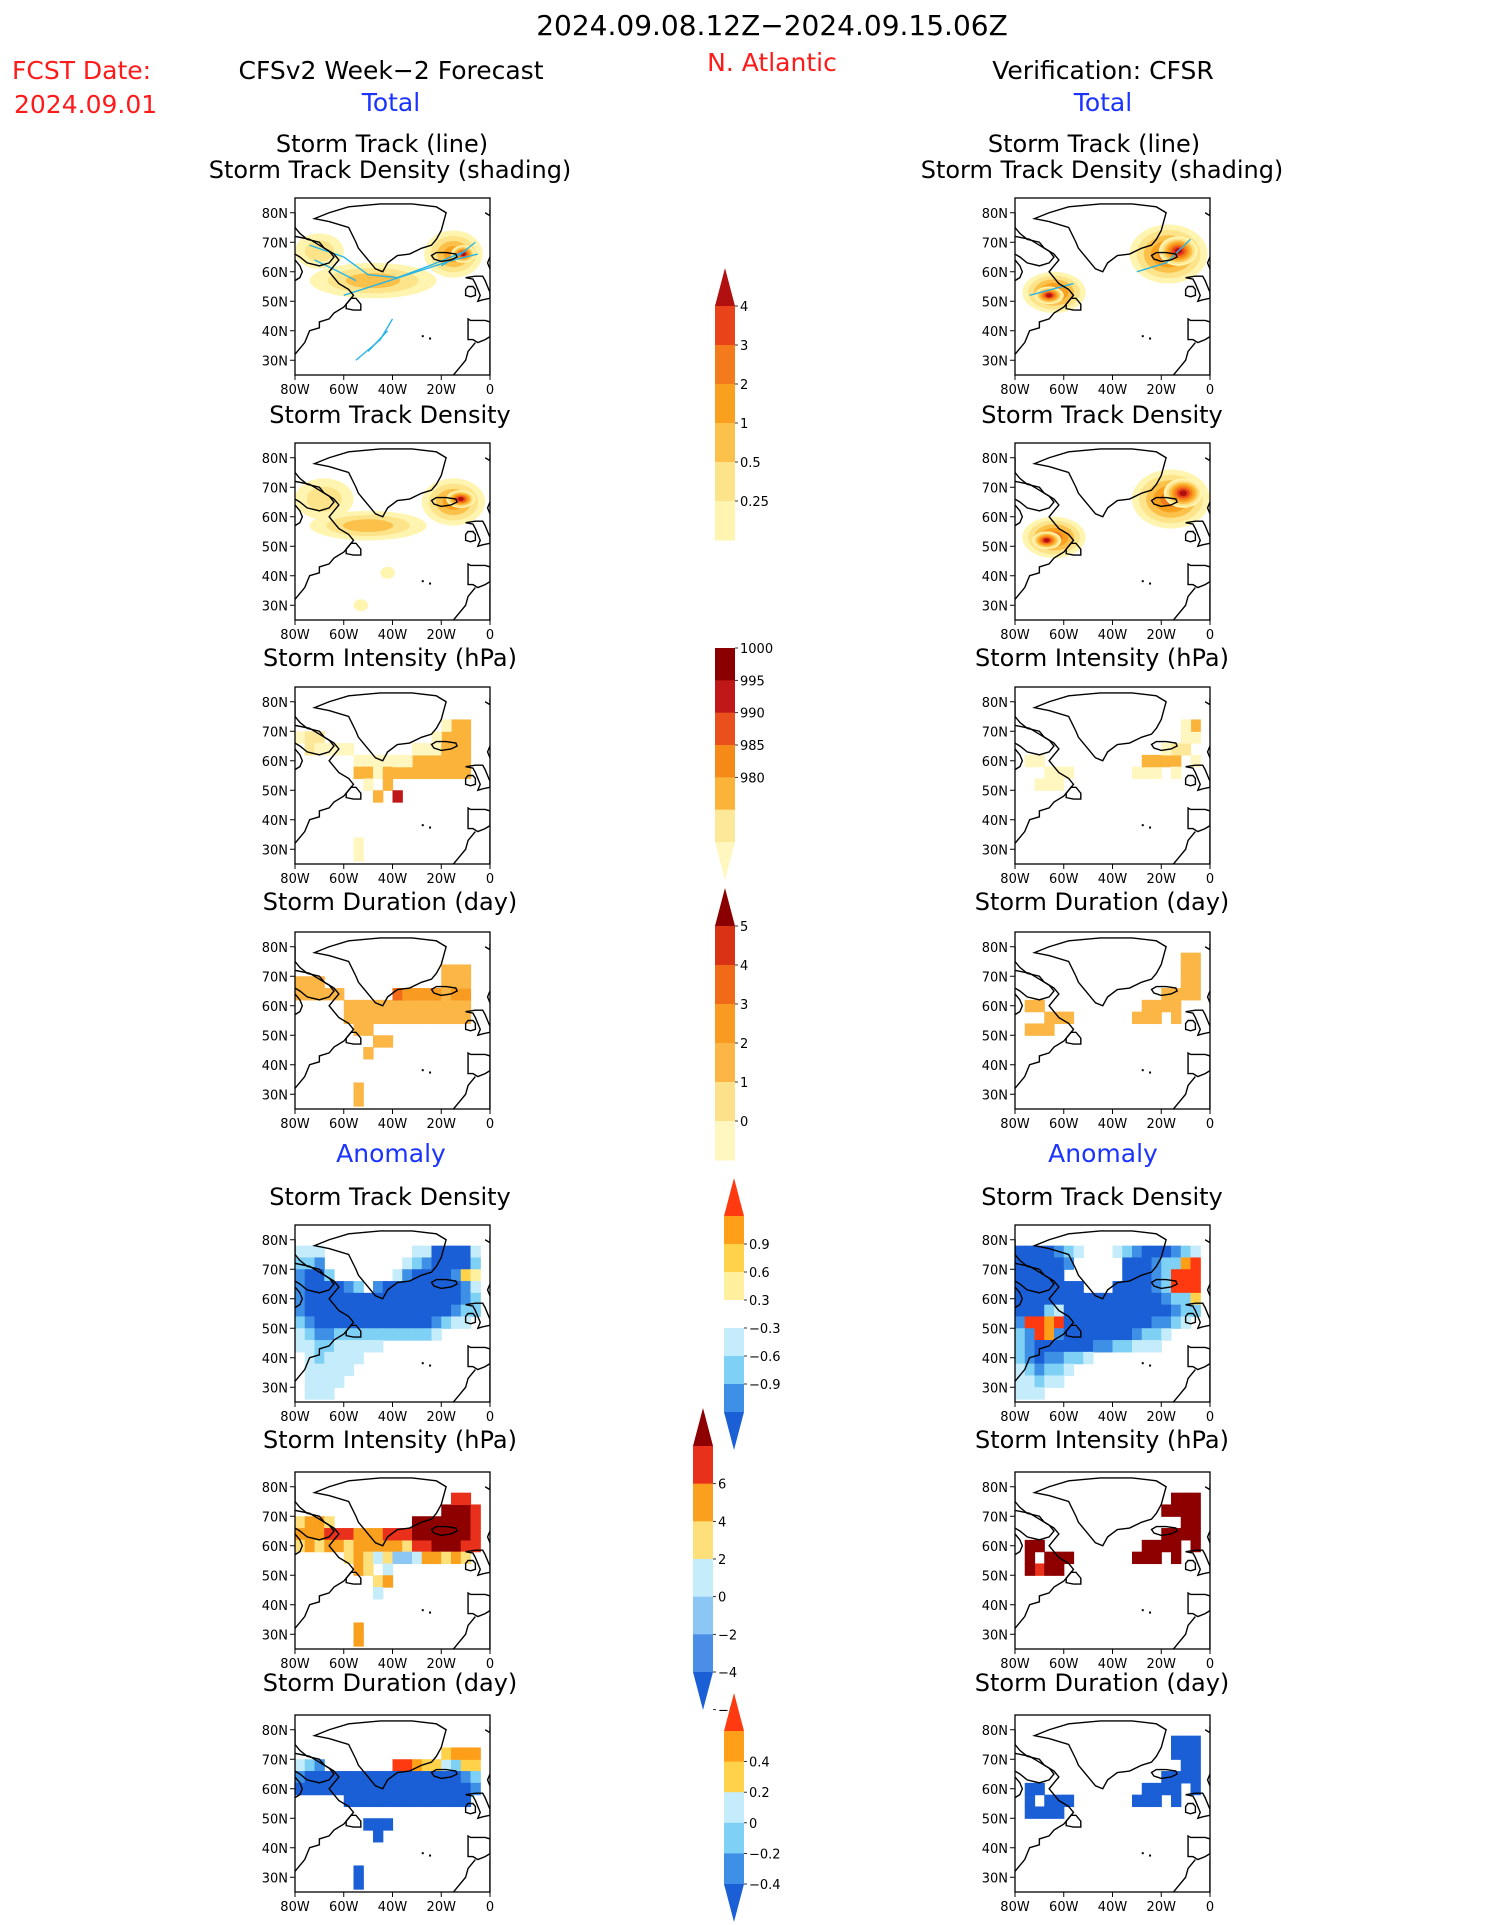 Image resolution: width=1487 pixels, height=1925 pixels. Describe the element at coordinates (390, 170) in the screenshot. I see `fc-track-title-shading: Storm Track Density (shading)` at that location.